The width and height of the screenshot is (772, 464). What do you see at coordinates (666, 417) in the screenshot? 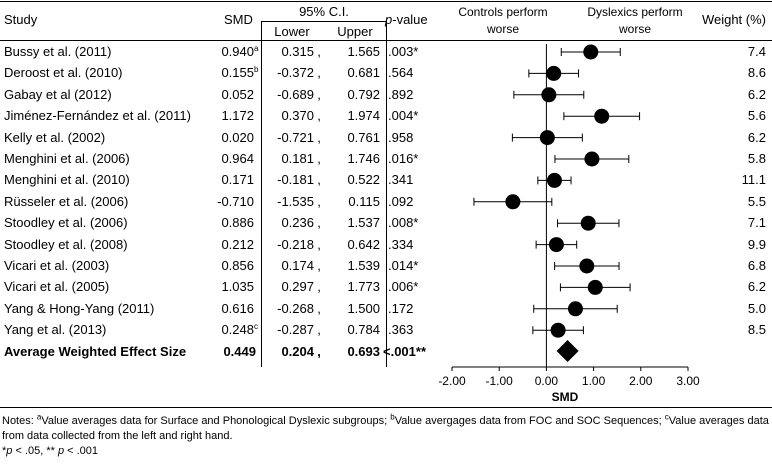
I see `note-c-mark: c` at bounding box center [666, 417].